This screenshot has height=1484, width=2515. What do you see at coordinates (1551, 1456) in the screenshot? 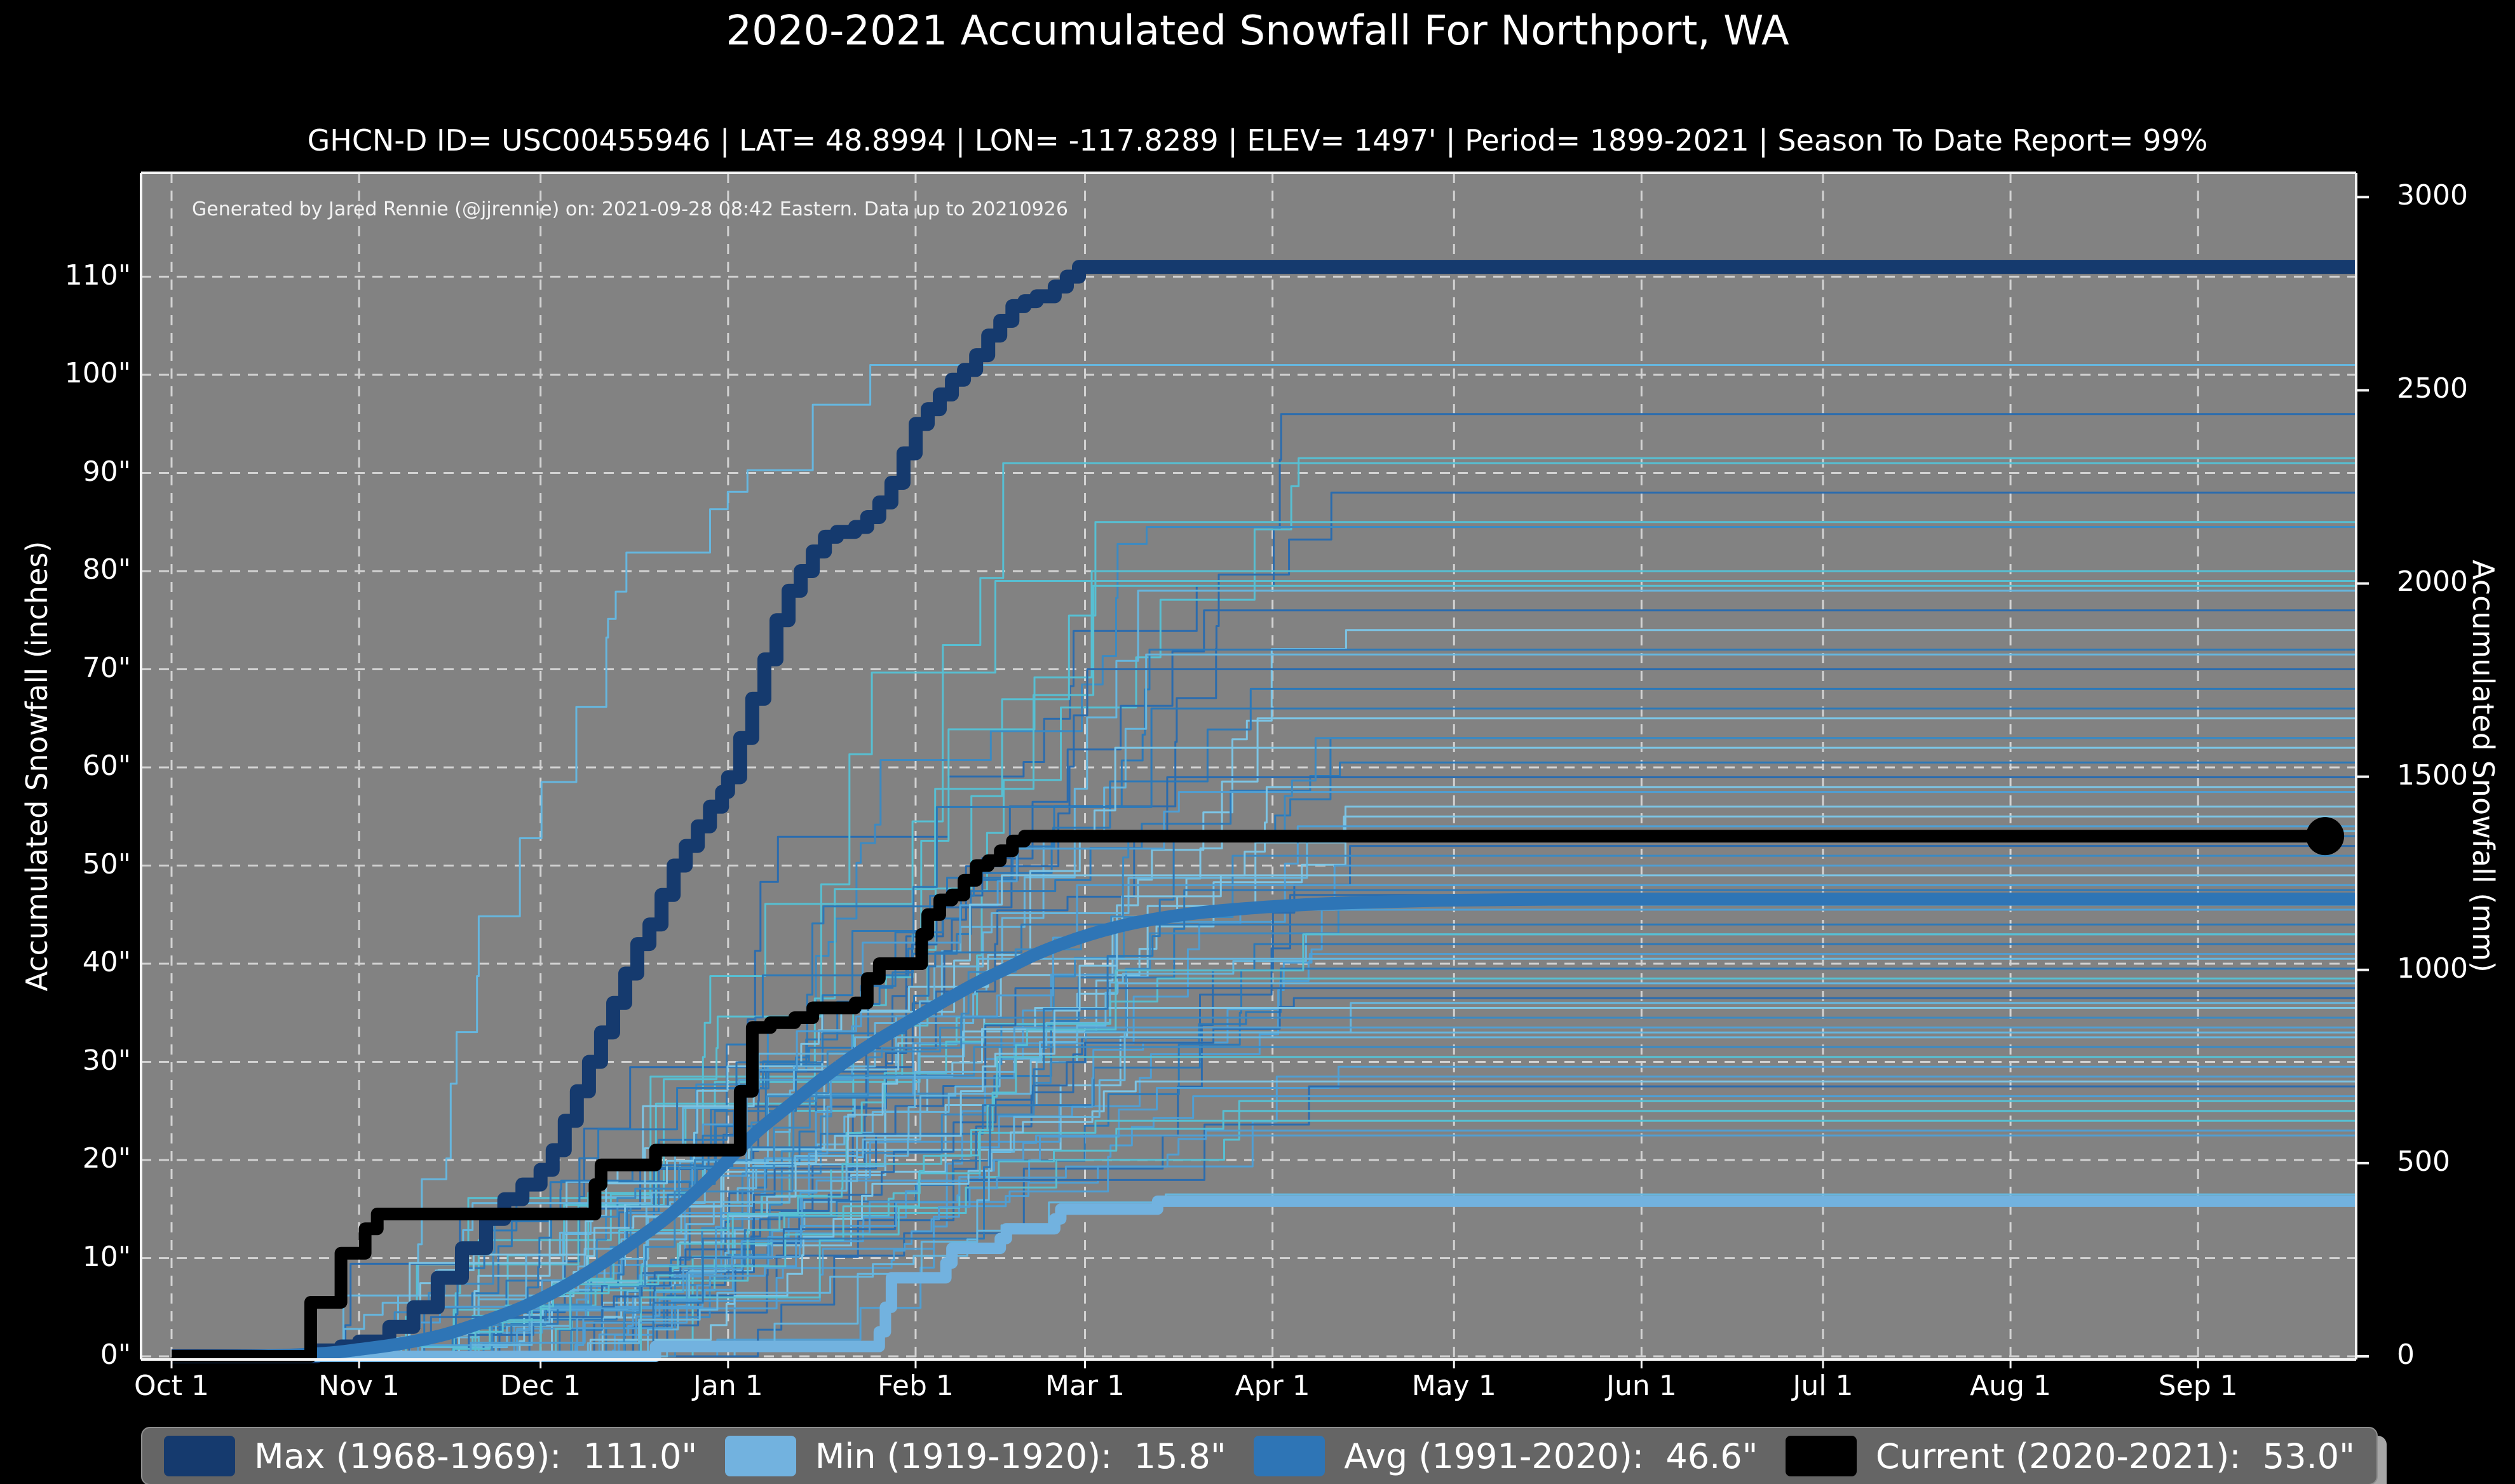
I see `legend-label-avg: Avg (1991-2020): 46.6"` at bounding box center [1551, 1456].